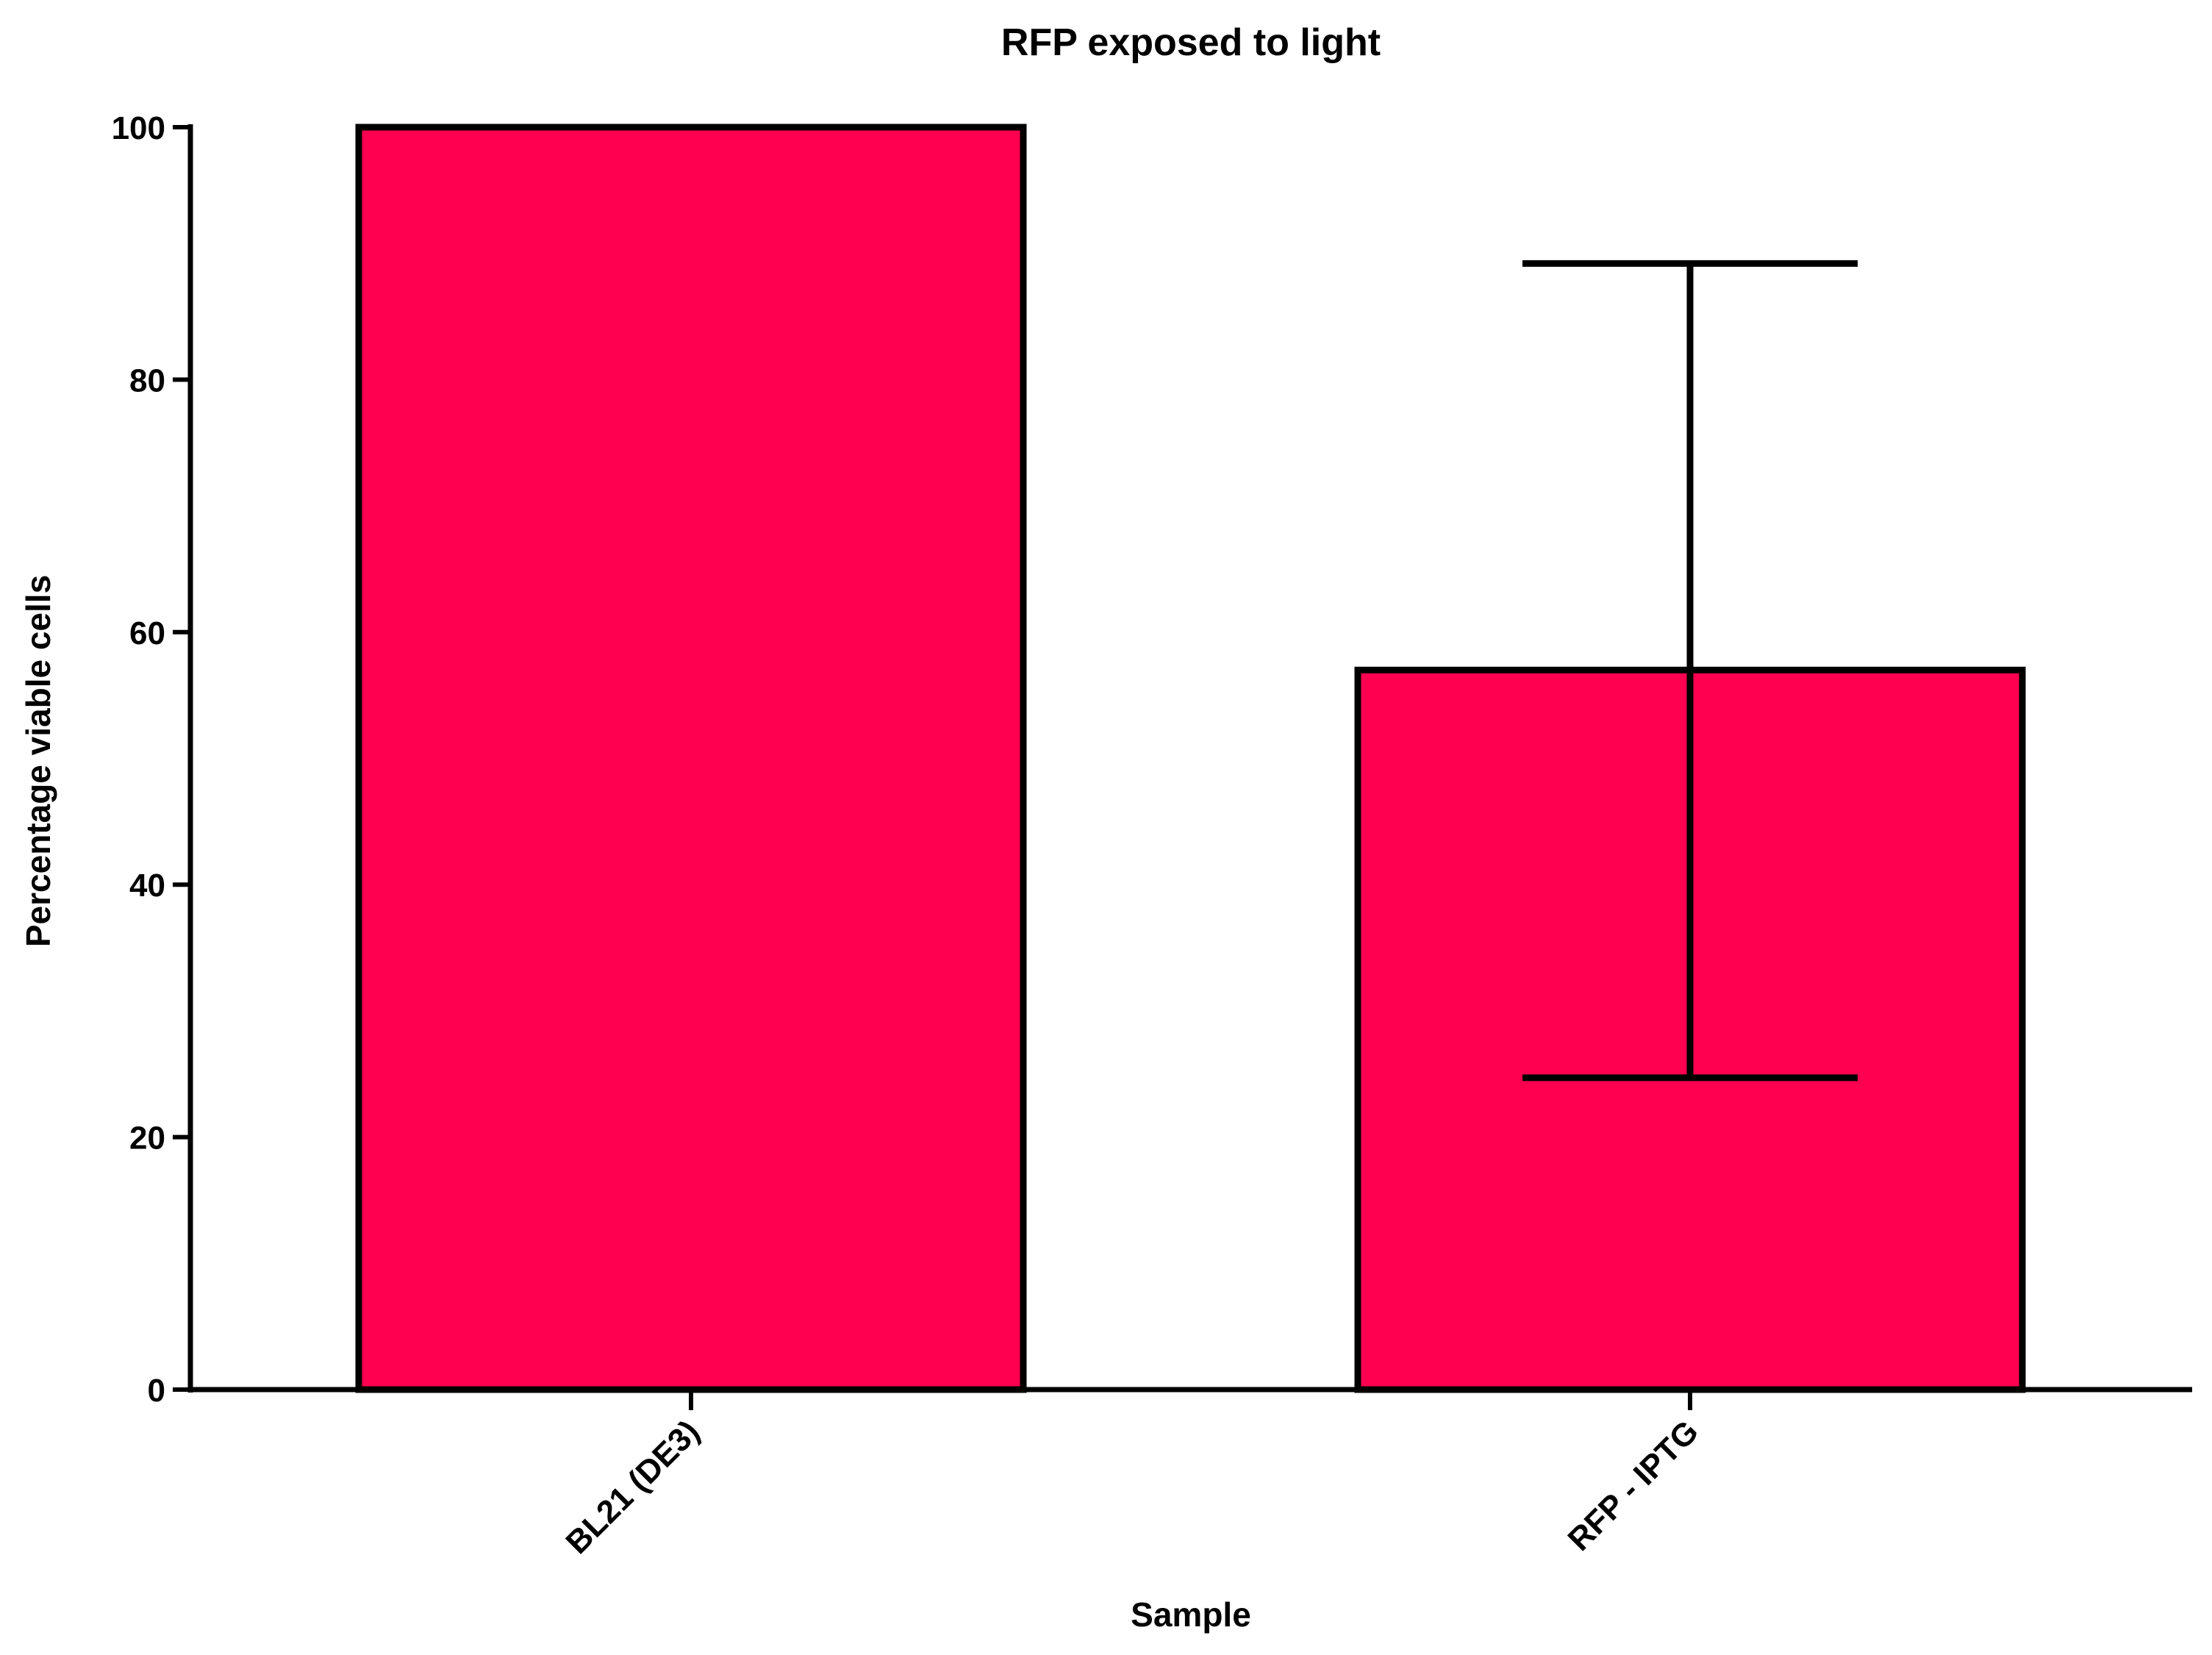 The image size is (2212, 1655). I want to click on y-tick-label-80: 80, so click(147, 380).